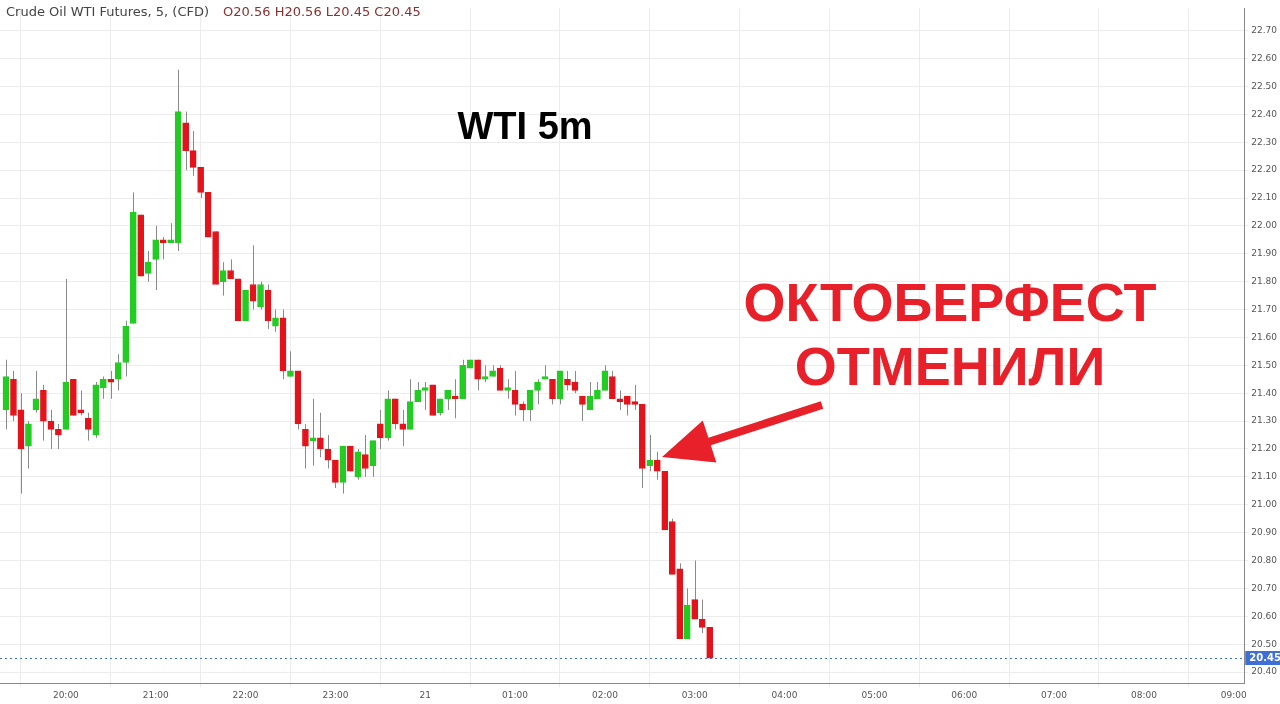 The width and height of the screenshot is (1280, 704). What do you see at coordinates (964, 694) in the screenshot?
I see `x-tick-label: 06:00` at bounding box center [964, 694].